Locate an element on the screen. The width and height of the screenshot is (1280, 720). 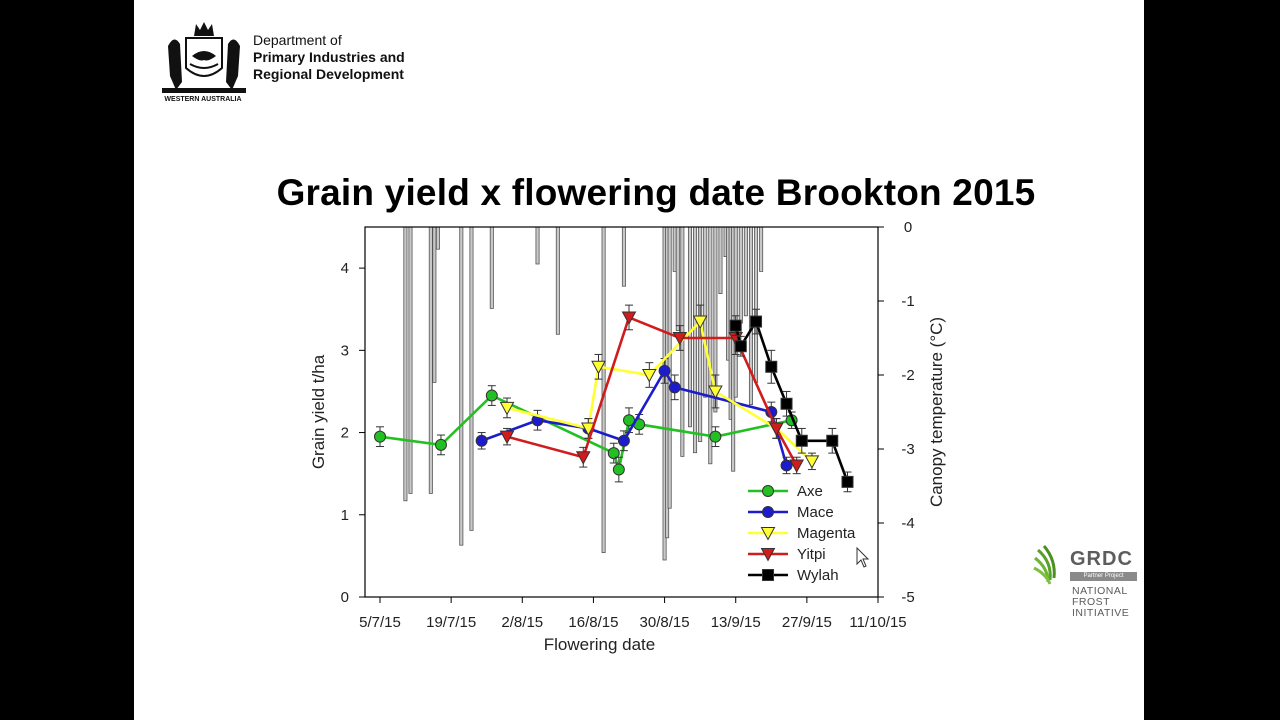
legend-label-magenta: Magenta is located at coordinates (826, 533).